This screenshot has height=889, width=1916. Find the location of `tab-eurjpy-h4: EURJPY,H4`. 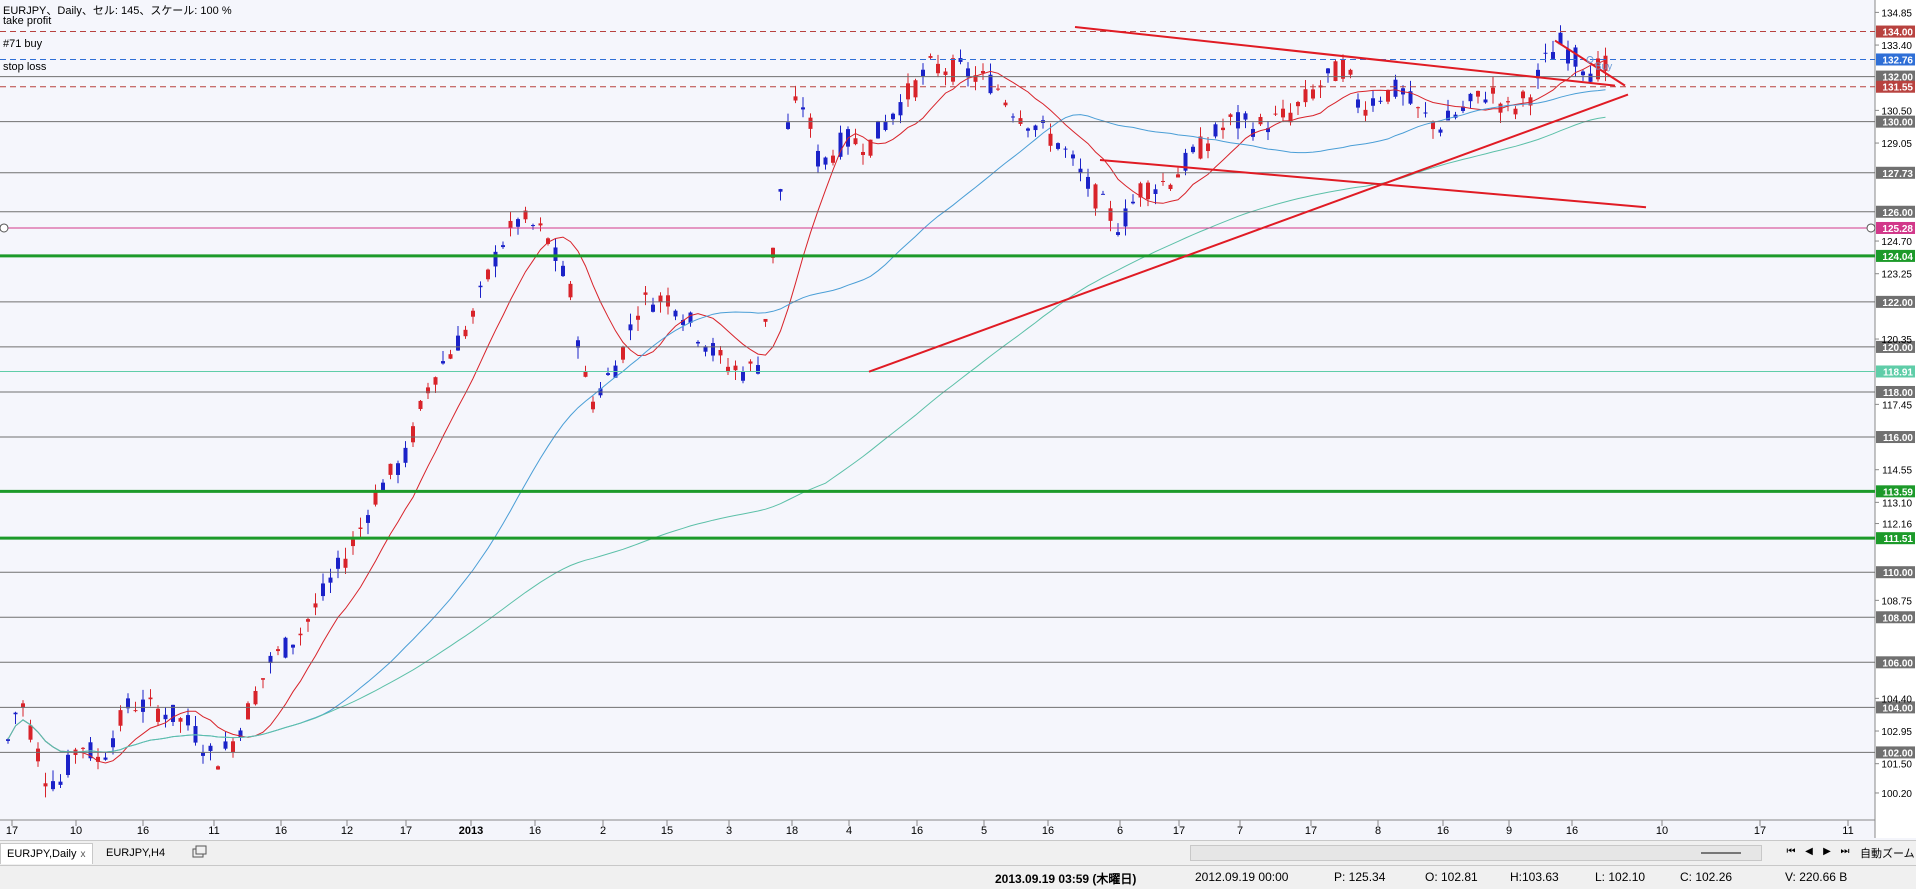

tab-eurjpy-h4: EURJPY,H4 is located at coordinates (136, 853).